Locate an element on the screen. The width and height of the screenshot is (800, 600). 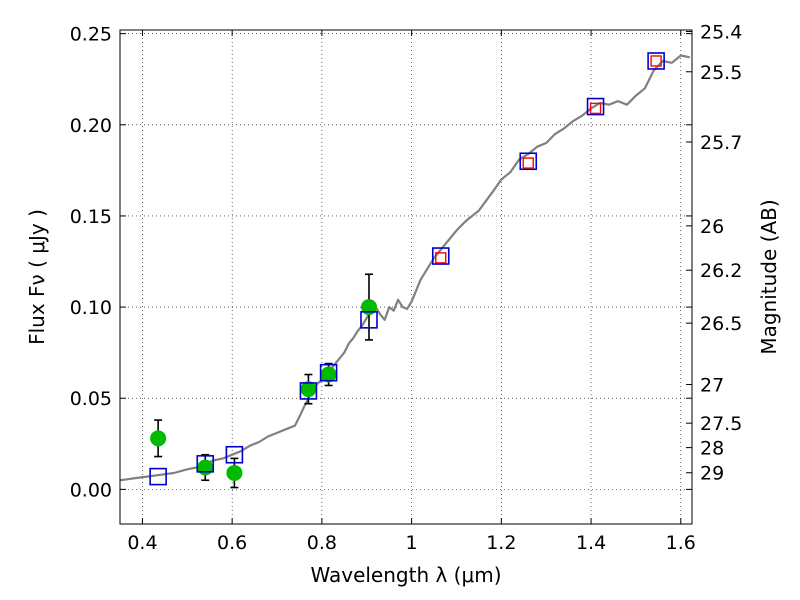
magnitude-tick-labels: 25.4 25.5 25.7 26 26.2 26.5 27 27.5 28 29 is located at coordinates (721, 252).